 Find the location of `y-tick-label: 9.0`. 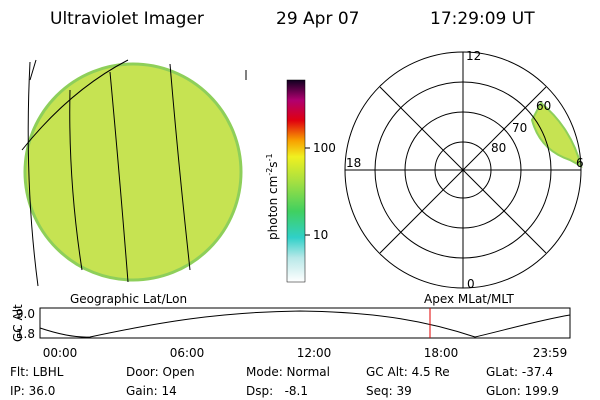

y-tick-label: 9.0 is located at coordinates (25, 314).